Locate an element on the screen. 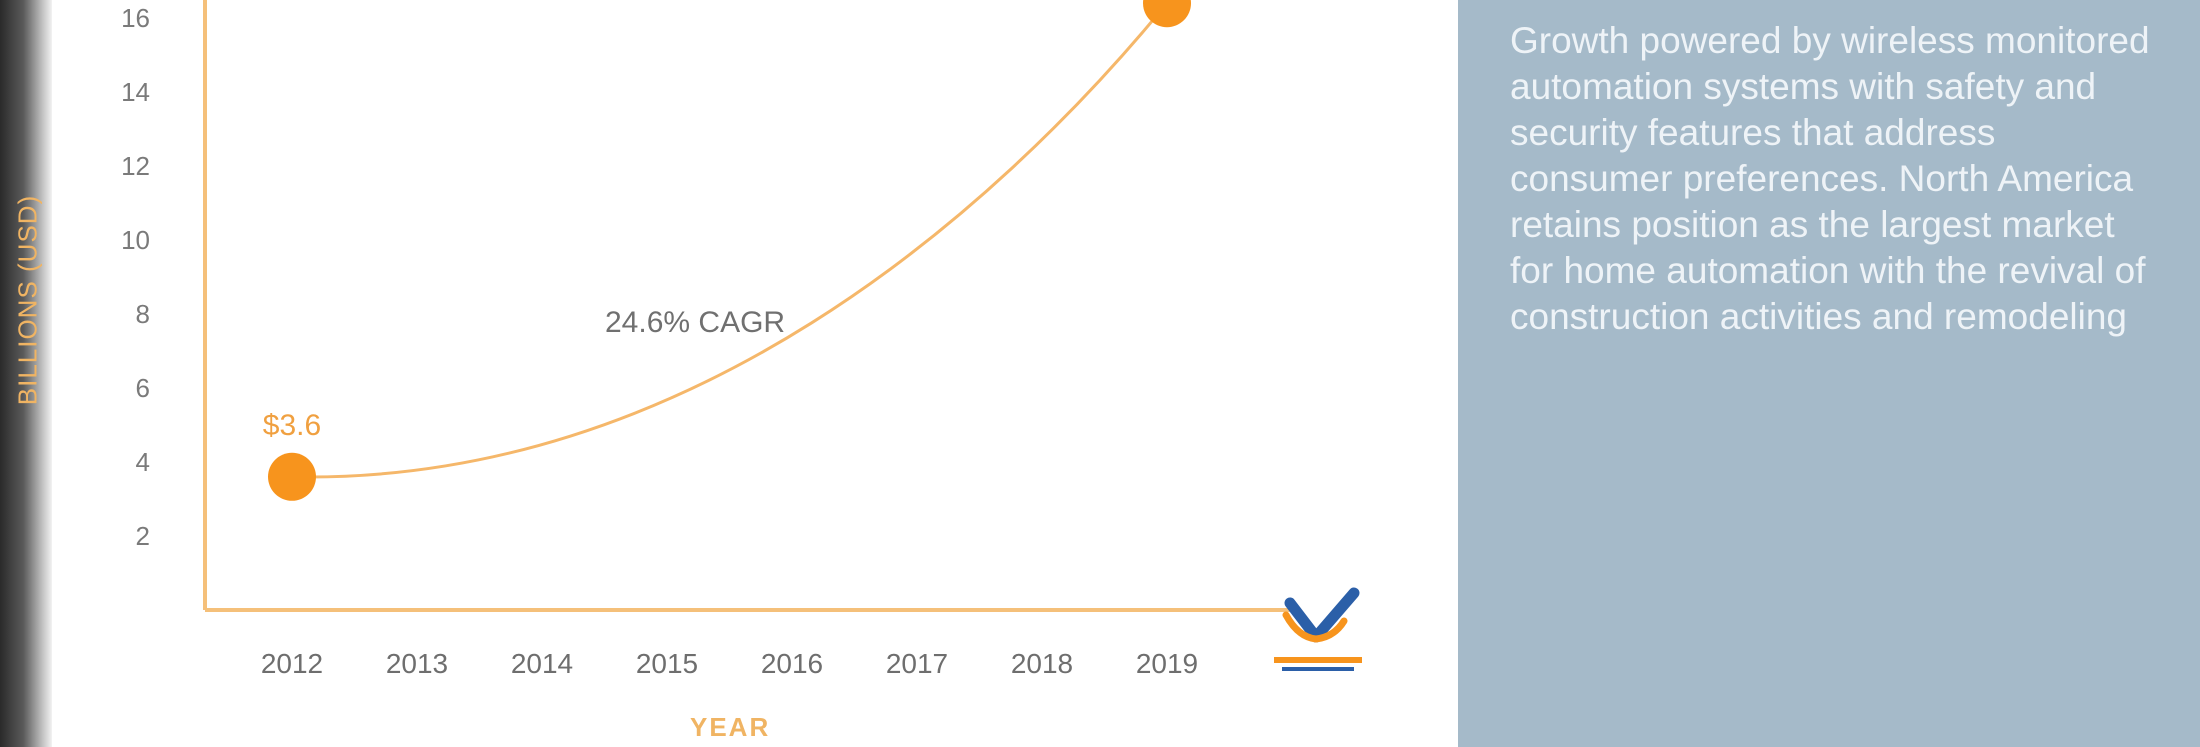 This screenshot has width=2200, height=747. page-edge-shadow is located at coordinates (26, 373).